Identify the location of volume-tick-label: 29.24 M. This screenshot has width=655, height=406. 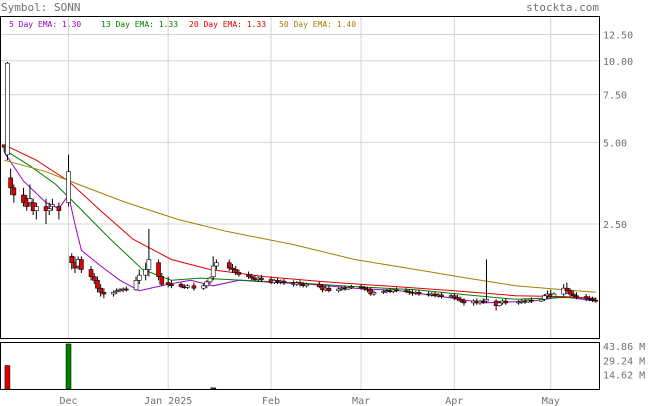
(624, 361).